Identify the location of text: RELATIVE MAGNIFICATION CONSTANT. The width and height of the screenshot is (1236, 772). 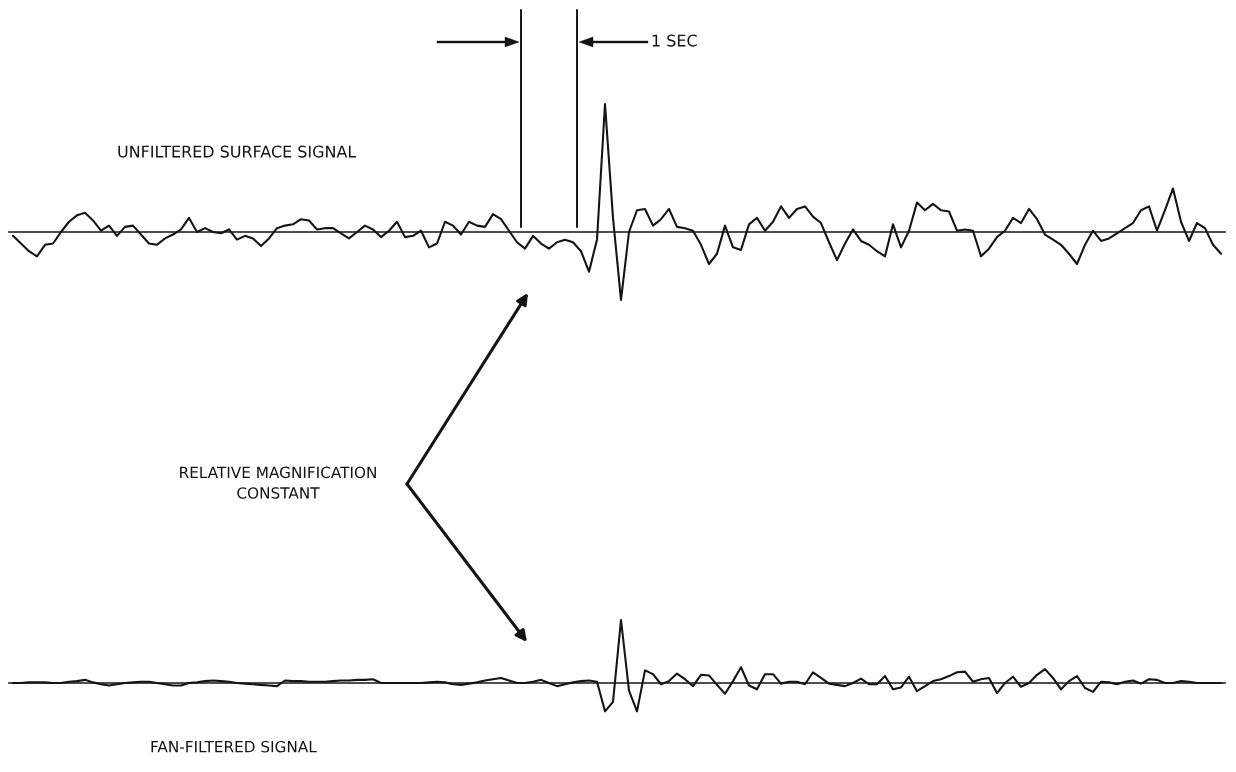
(278, 482).